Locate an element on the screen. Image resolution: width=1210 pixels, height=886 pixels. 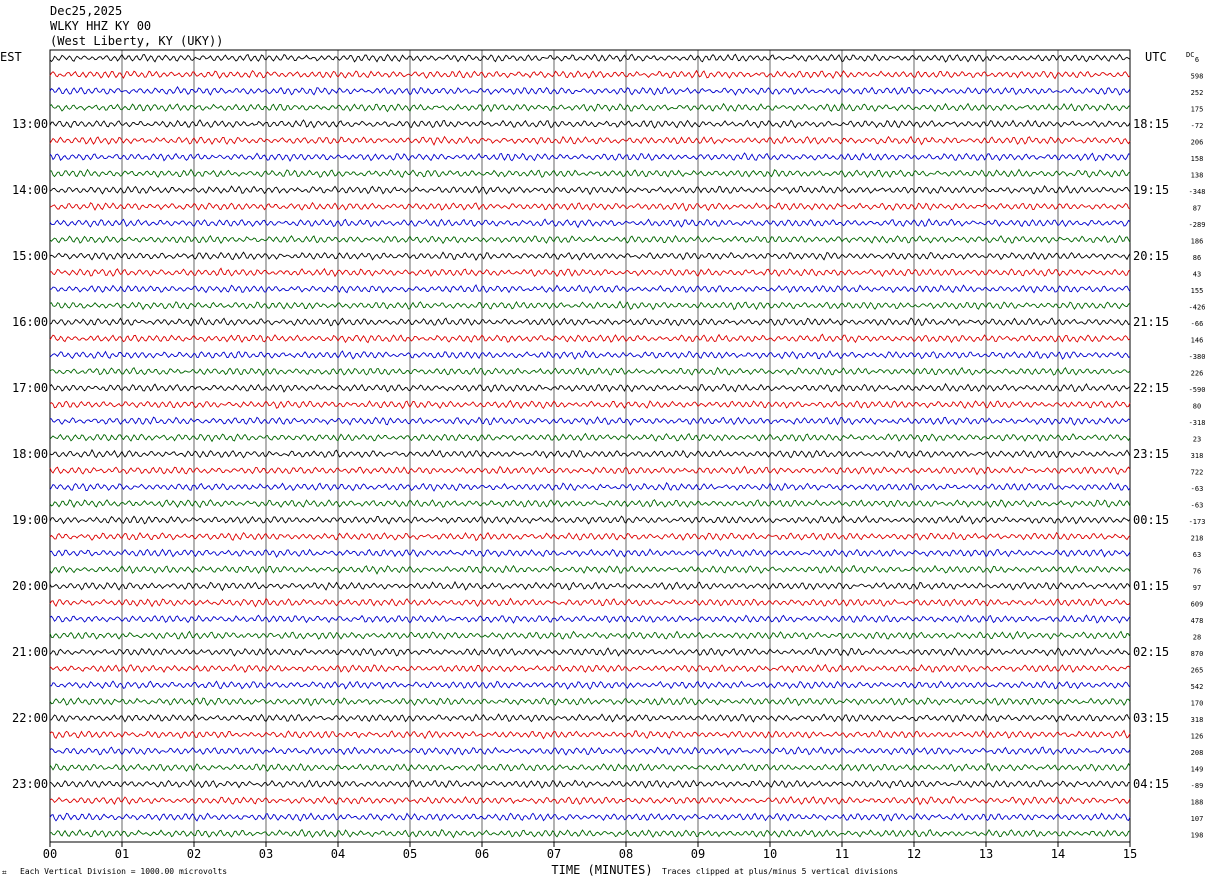
utc-hour-label: 22:15 is located at coordinates (1151, 388).